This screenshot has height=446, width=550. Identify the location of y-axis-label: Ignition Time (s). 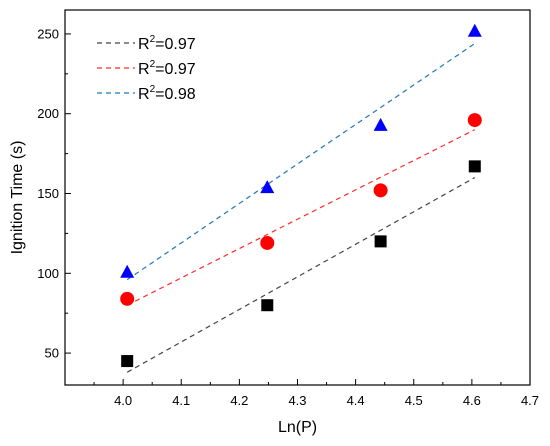
(17, 198).